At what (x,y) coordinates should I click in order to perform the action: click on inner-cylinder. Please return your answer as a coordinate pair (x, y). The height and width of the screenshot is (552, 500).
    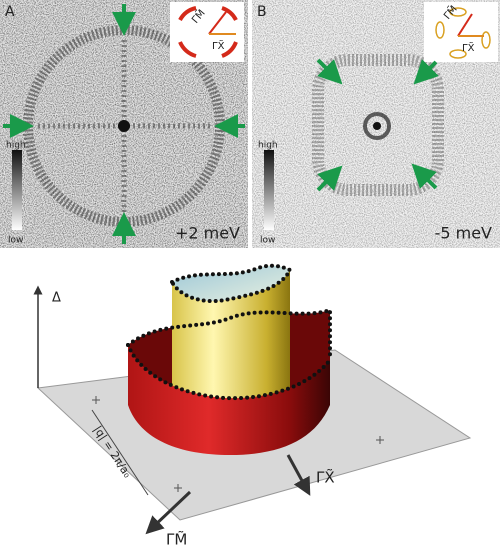
    Looking at the image, I should click on (231, 341).